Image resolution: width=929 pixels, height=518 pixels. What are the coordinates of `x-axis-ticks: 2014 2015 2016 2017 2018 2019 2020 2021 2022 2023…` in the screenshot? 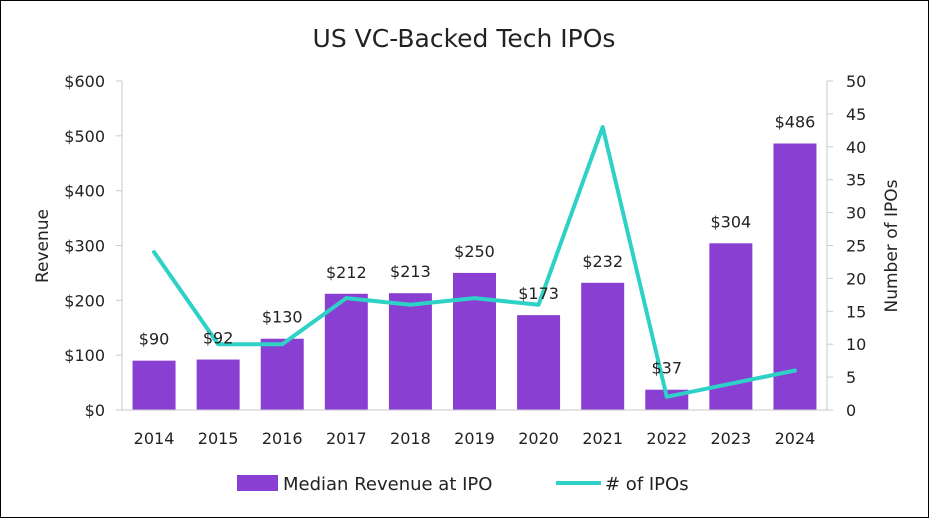 It's located at (475, 438).